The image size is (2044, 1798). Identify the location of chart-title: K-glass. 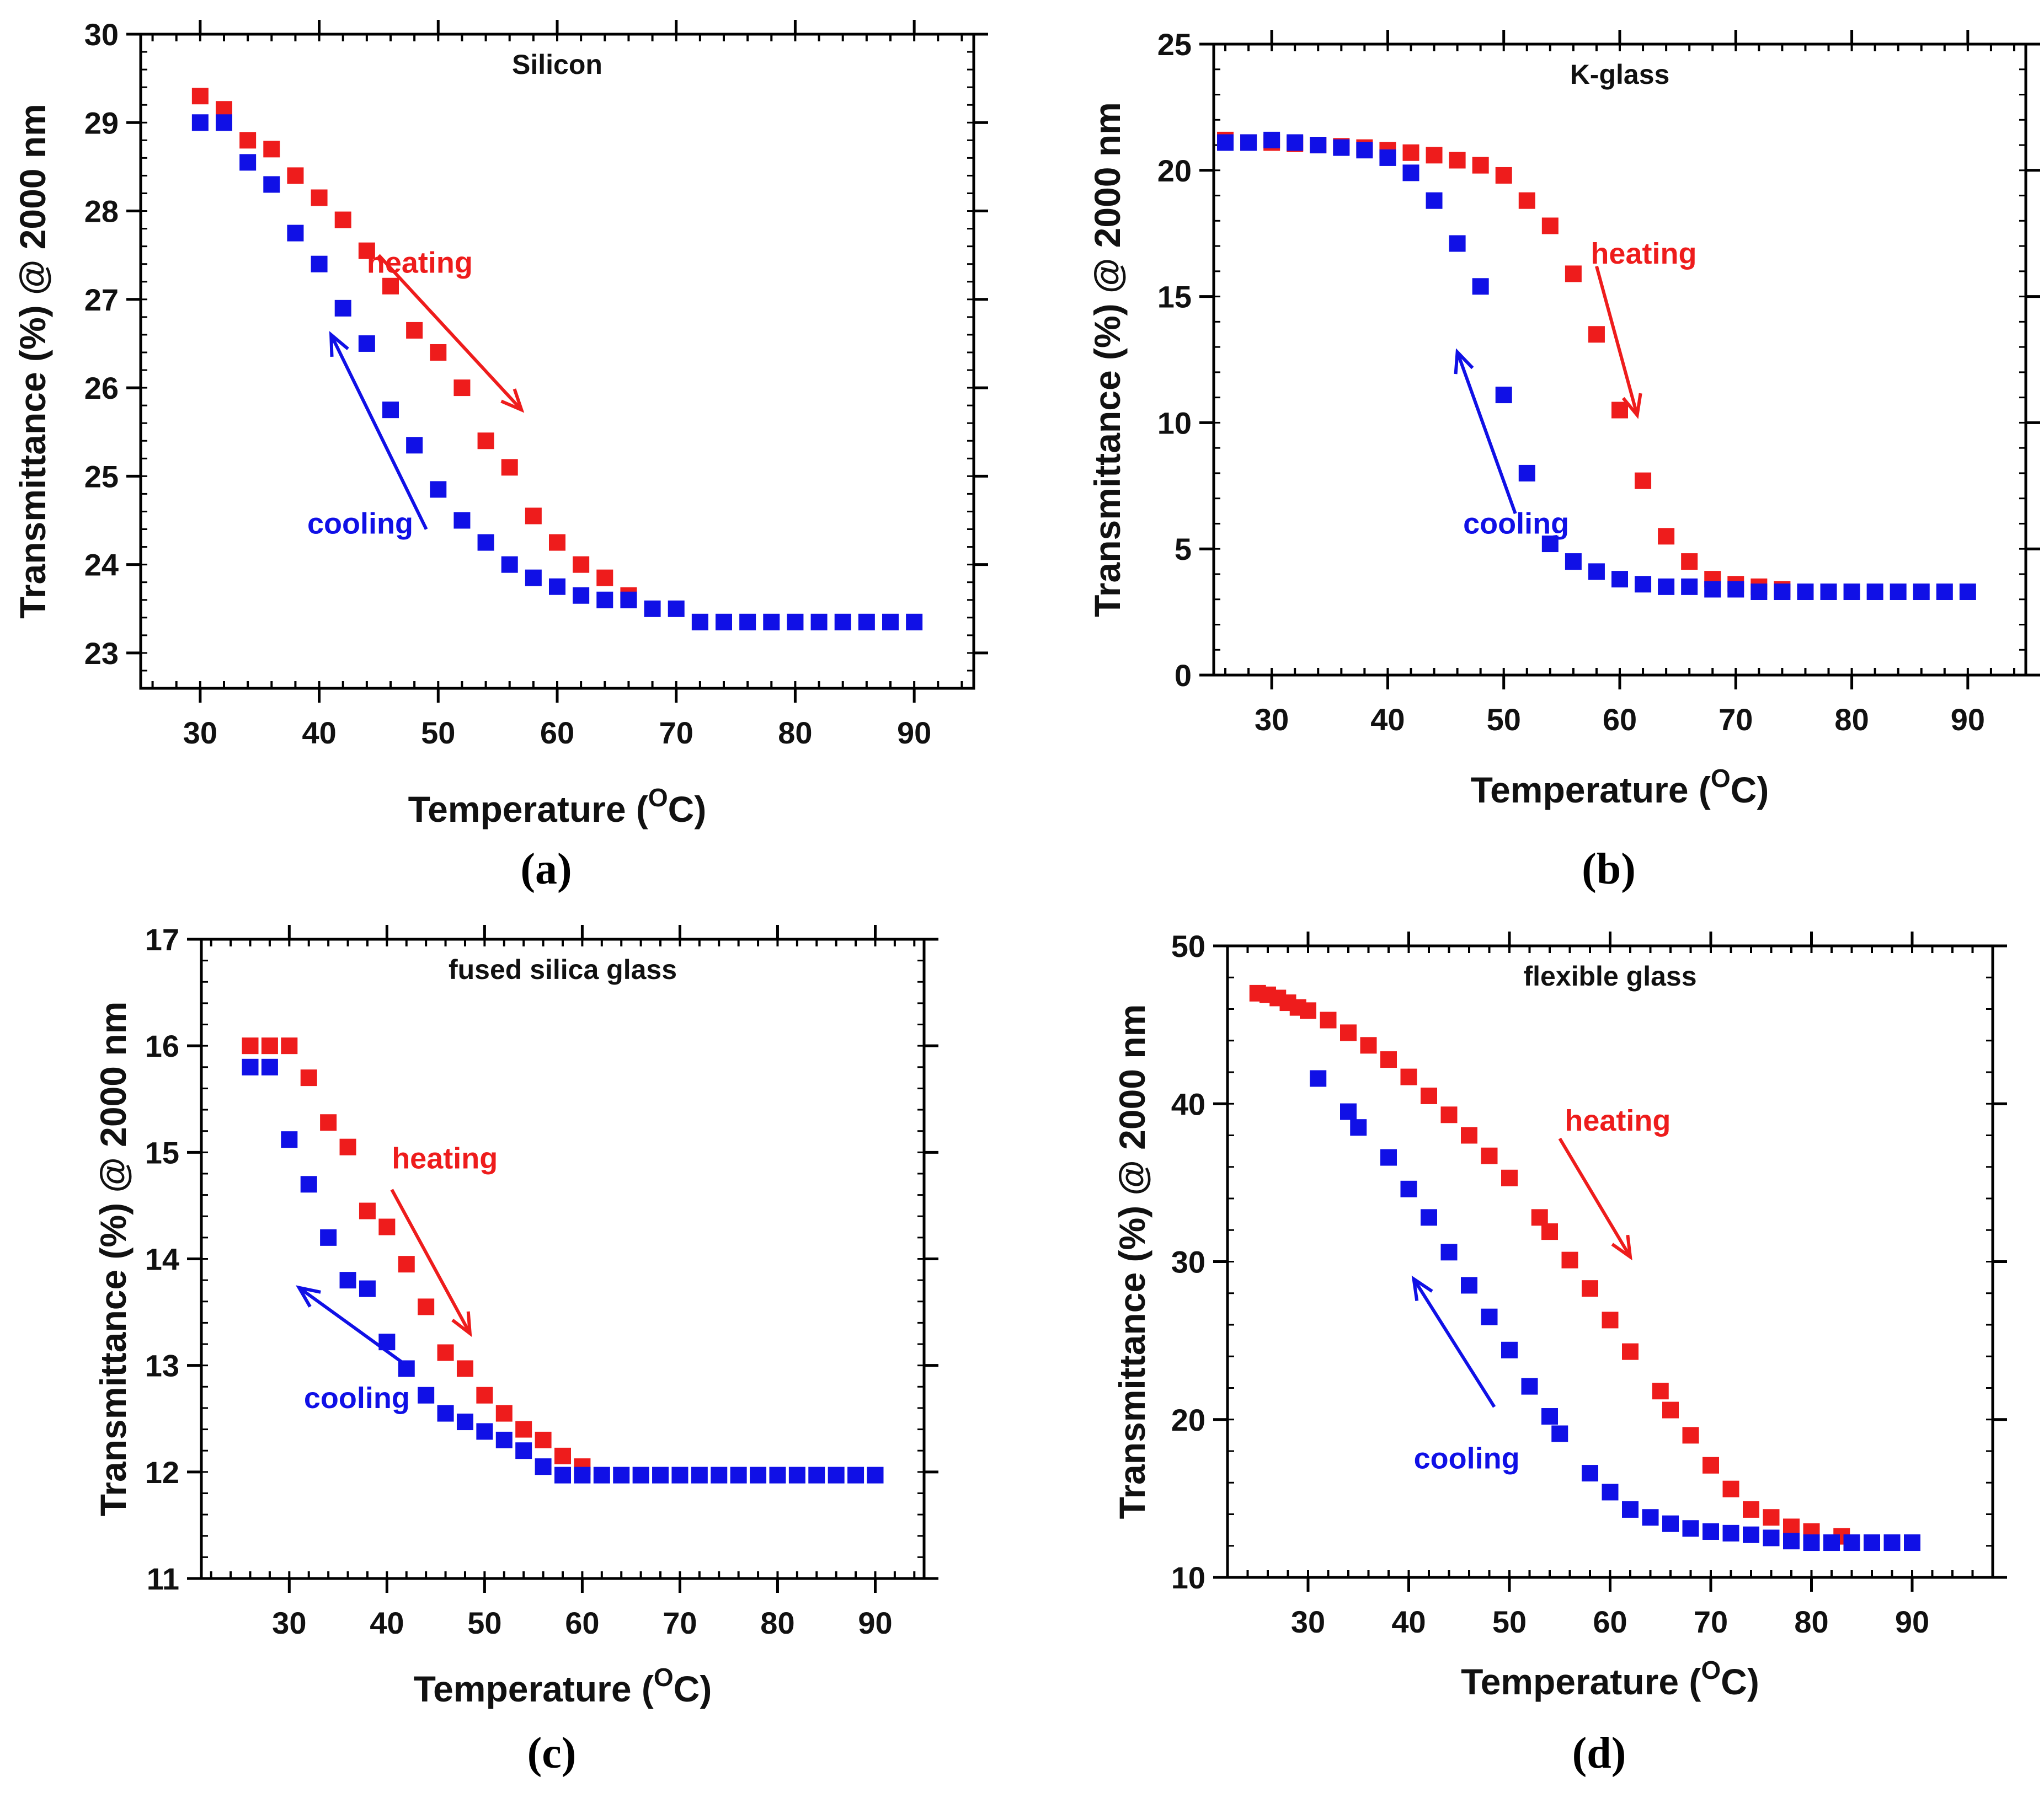
(1620, 74).